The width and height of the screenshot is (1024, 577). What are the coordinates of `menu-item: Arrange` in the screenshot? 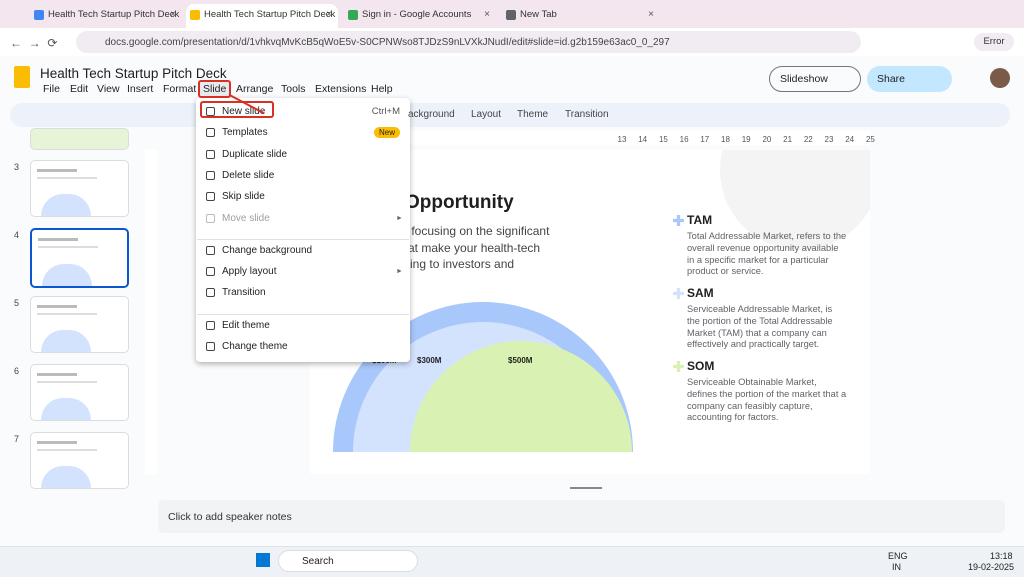 It's located at (255, 89).